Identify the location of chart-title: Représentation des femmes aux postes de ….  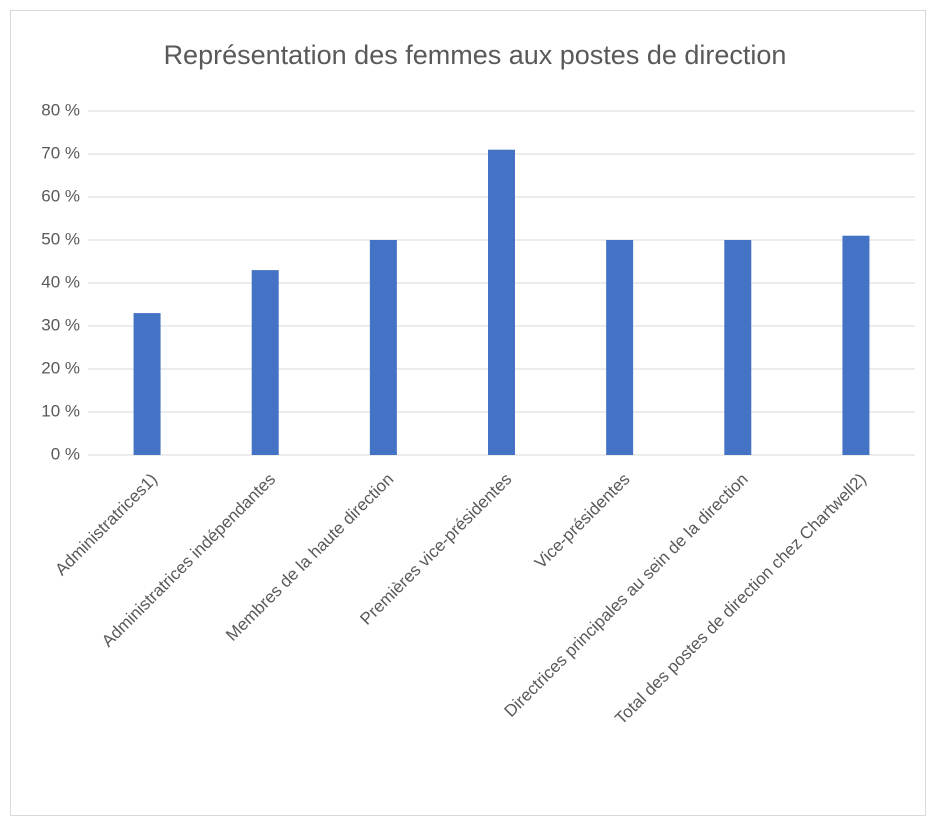
(475, 55).